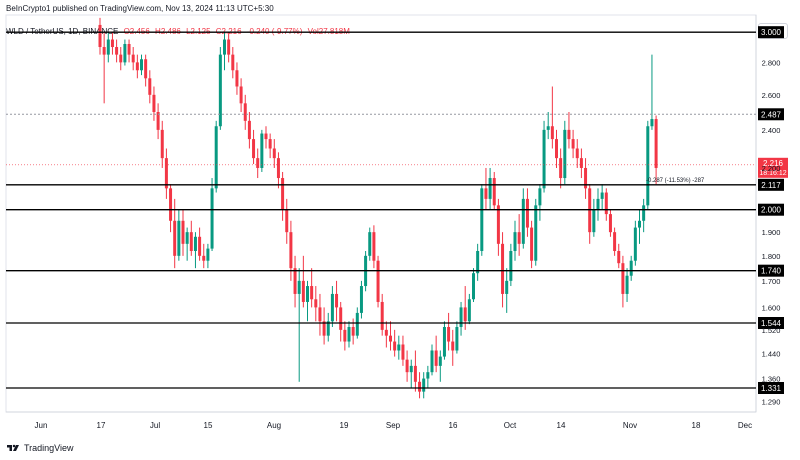  I want to click on countdown-label: 18:16:12, so click(772, 173).